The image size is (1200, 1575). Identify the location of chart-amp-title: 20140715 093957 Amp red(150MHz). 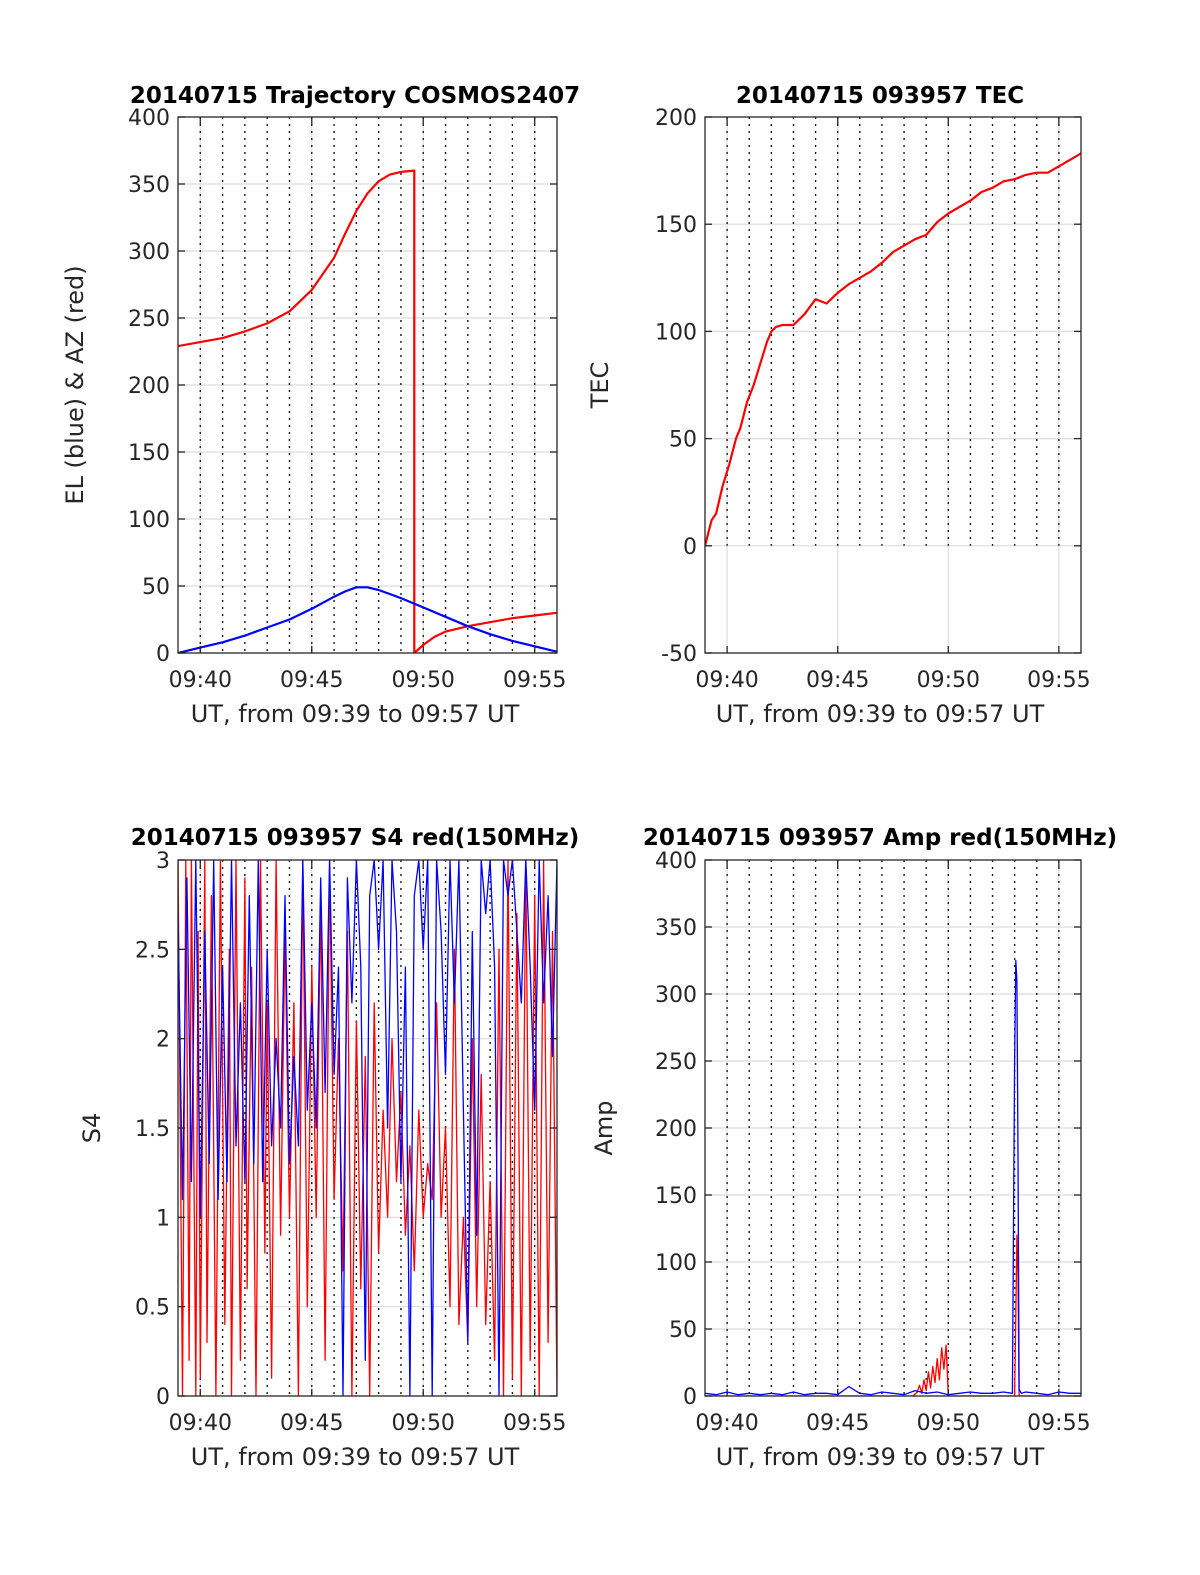
(880, 838).